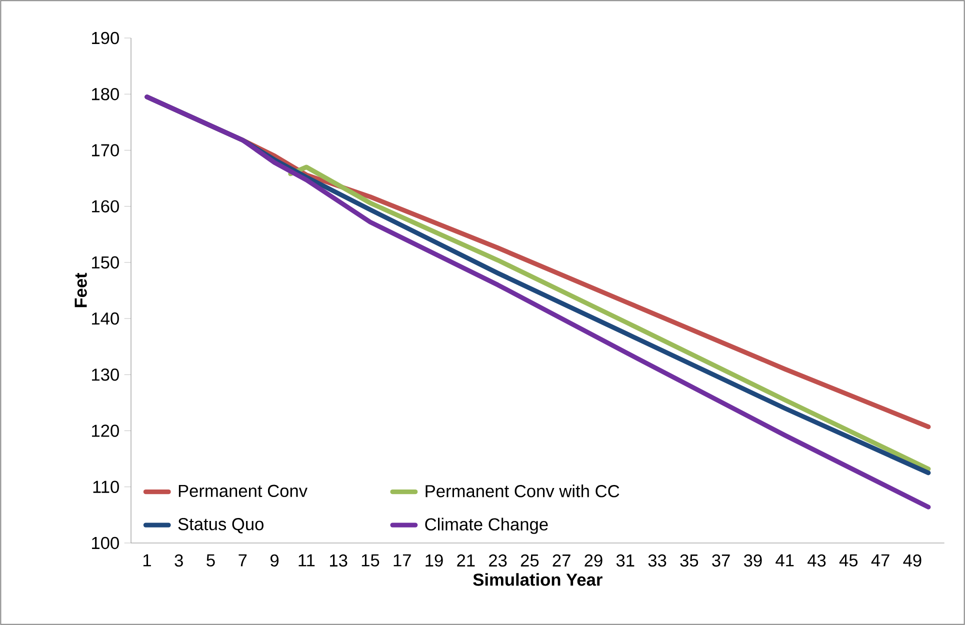  What do you see at coordinates (210, 560) in the screenshot?
I see `x-tick-label: 5` at bounding box center [210, 560].